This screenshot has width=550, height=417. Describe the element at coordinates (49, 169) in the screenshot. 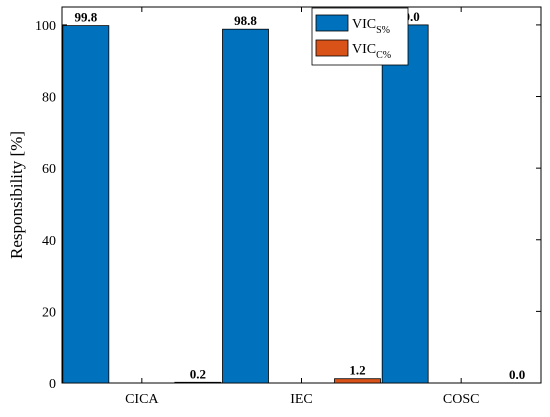

I see `y-tick-label: 60` at that location.